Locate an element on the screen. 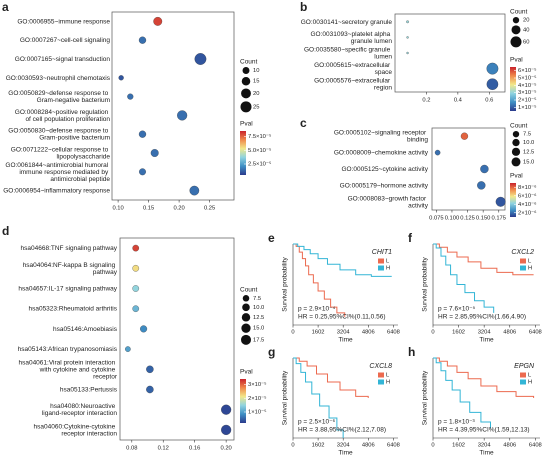  category-label: GO:0005576~extracellular region is located at coordinates (353, 84).